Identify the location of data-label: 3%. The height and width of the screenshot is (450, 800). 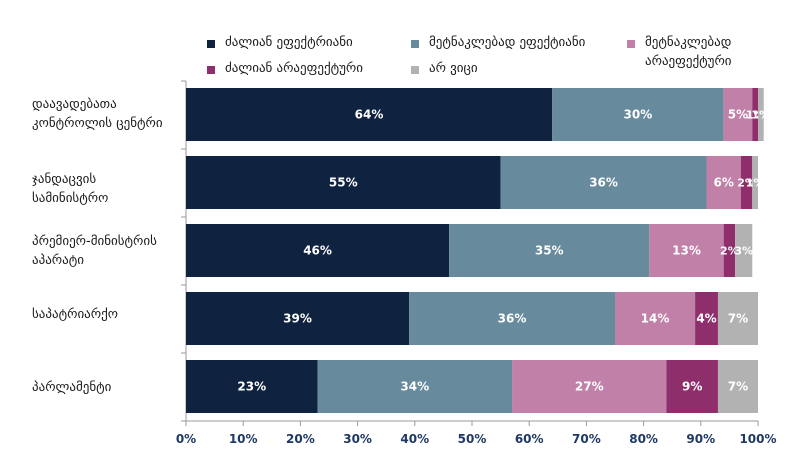
(743, 251).